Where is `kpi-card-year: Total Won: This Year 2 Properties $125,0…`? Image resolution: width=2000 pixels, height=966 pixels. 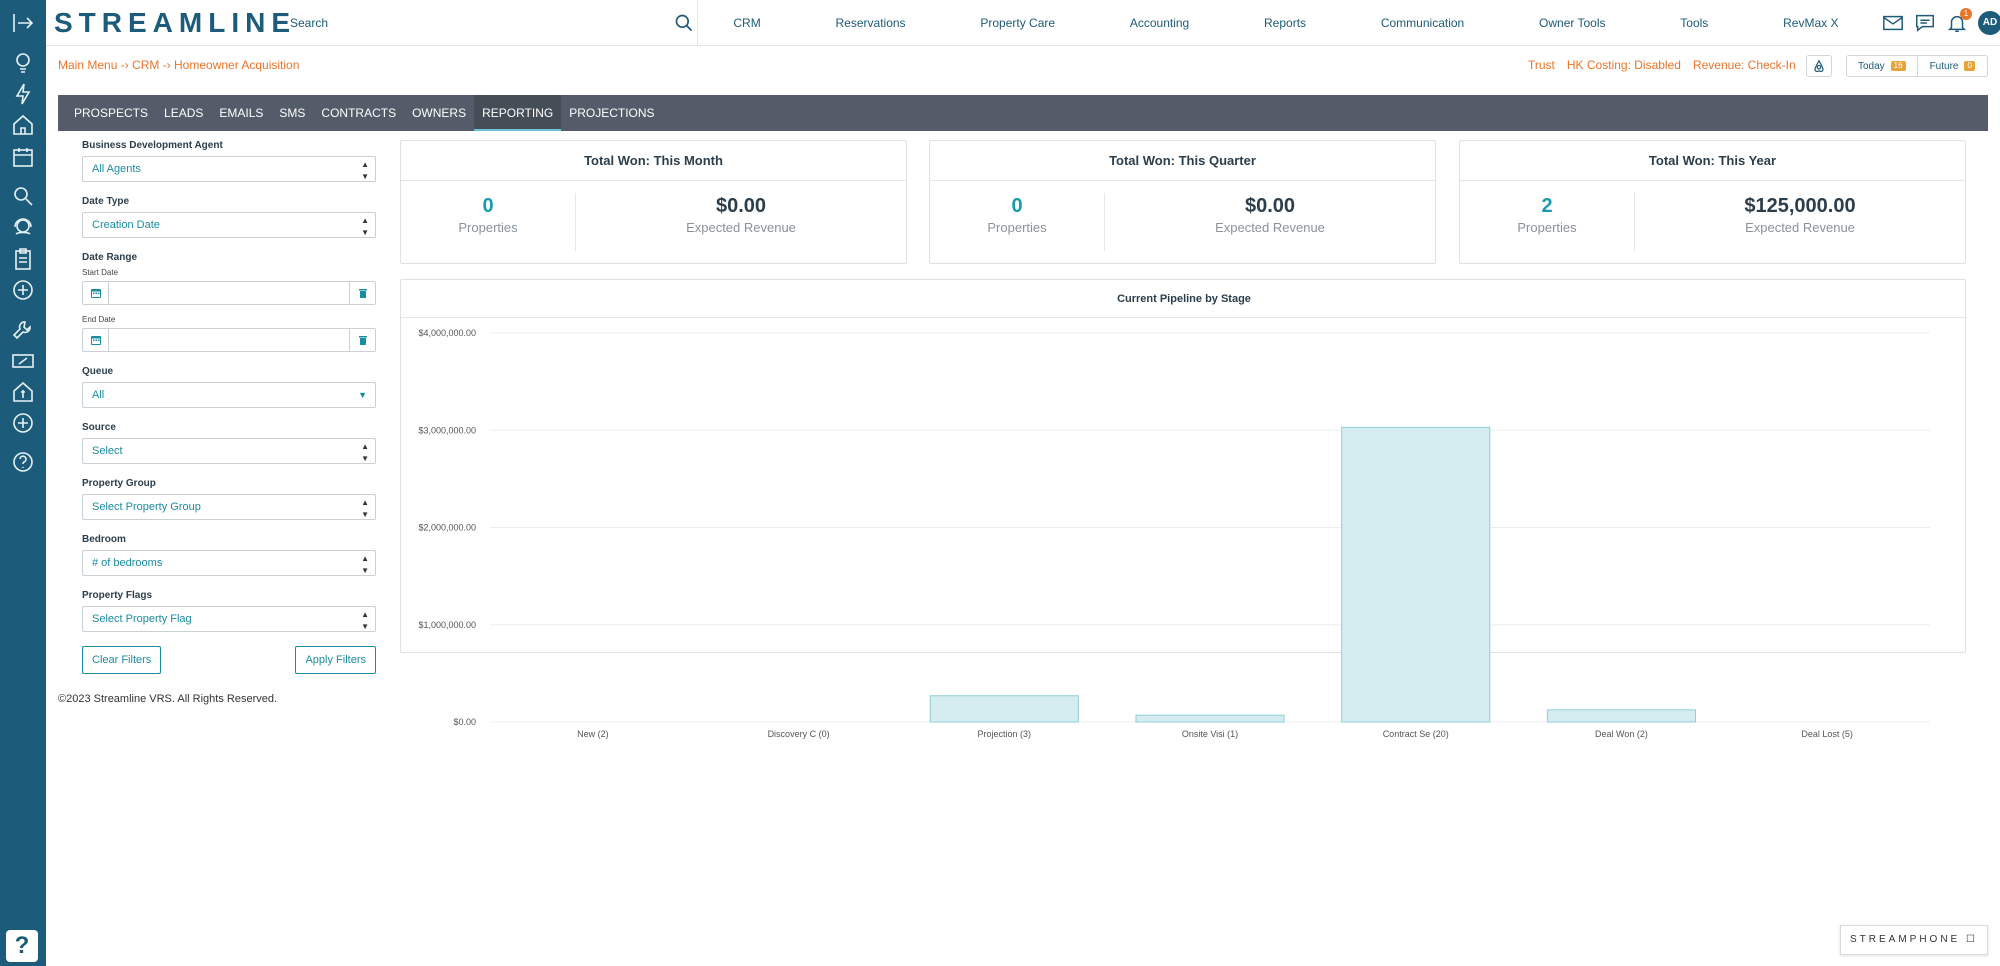
kpi-card-year: Total Won: This Year 2 Properties $125,0… is located at coordinates (1712, 202).